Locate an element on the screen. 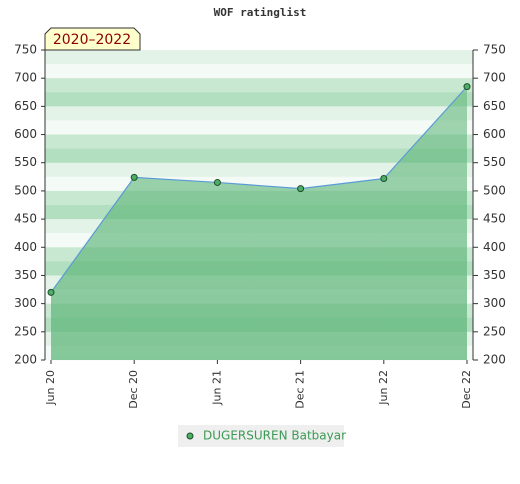  annotation: 2020–2022 is located at coordinates (92, 40).